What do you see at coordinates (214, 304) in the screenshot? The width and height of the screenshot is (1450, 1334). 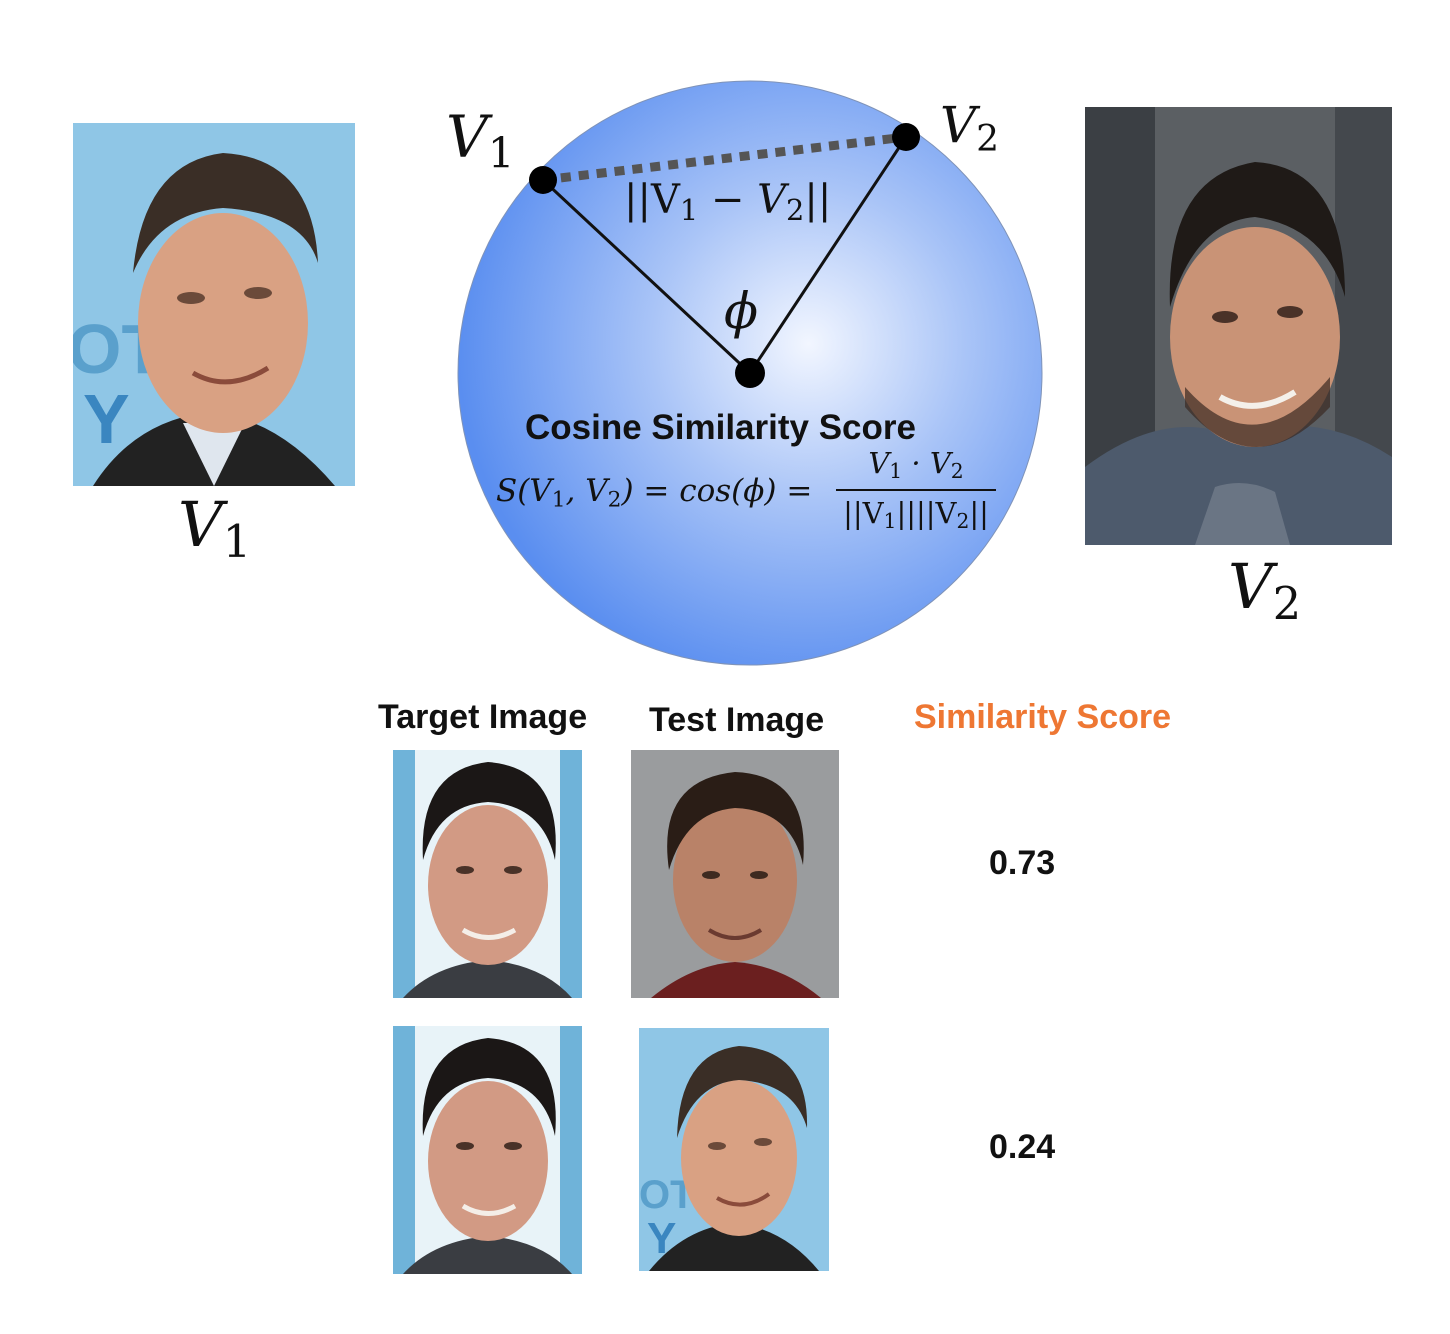 I see `photo-v1: OT Y` at bounding box center [214, 304].